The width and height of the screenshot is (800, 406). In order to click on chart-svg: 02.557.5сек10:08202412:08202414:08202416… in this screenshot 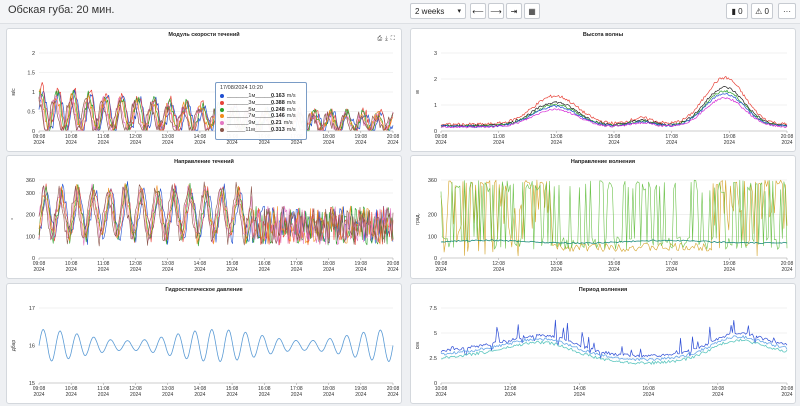, I will do `click(603, 343)`.